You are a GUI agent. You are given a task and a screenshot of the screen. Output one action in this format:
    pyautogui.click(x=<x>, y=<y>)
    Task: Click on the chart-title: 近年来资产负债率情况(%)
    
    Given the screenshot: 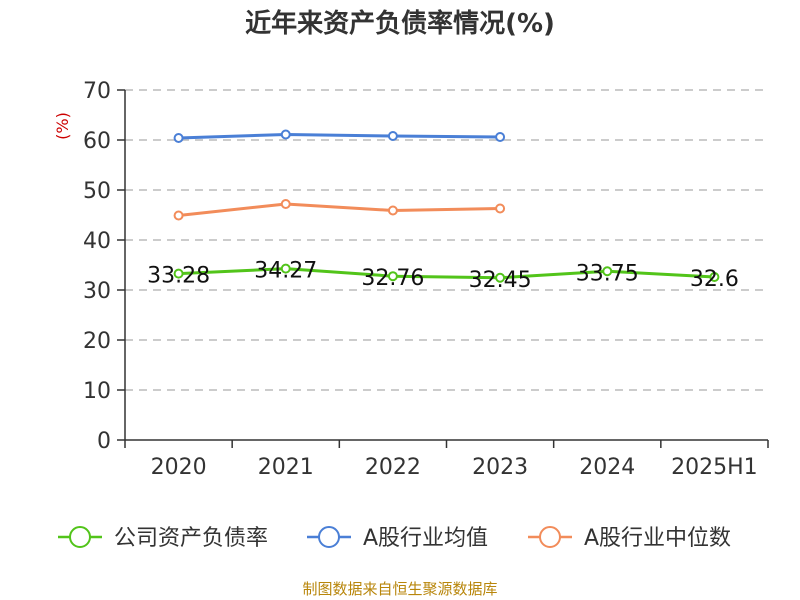 What is the action you would take?
    pyautogui.click(x=400, y=23)
    